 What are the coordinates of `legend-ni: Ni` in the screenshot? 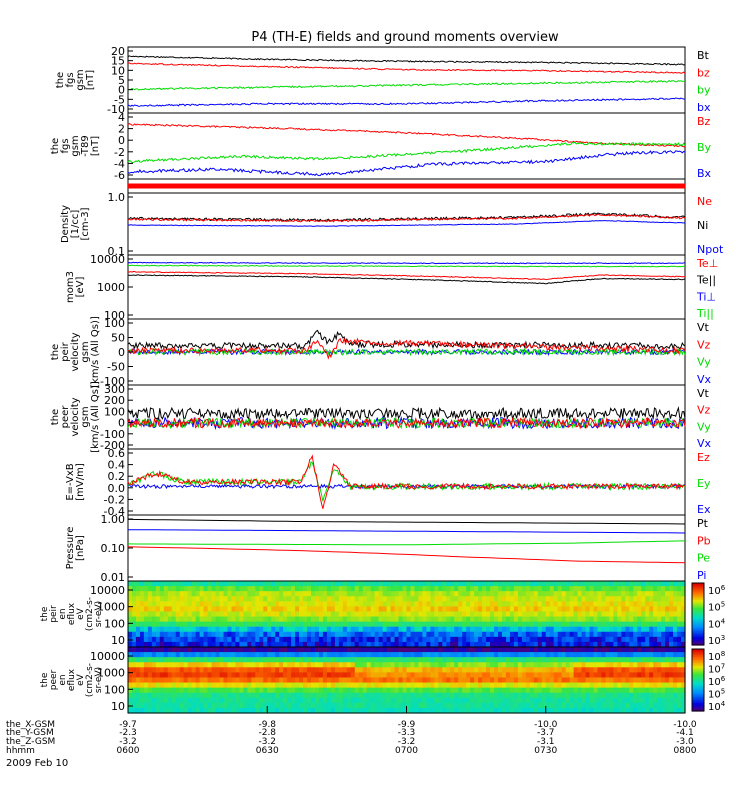 It's located at (702, 225).